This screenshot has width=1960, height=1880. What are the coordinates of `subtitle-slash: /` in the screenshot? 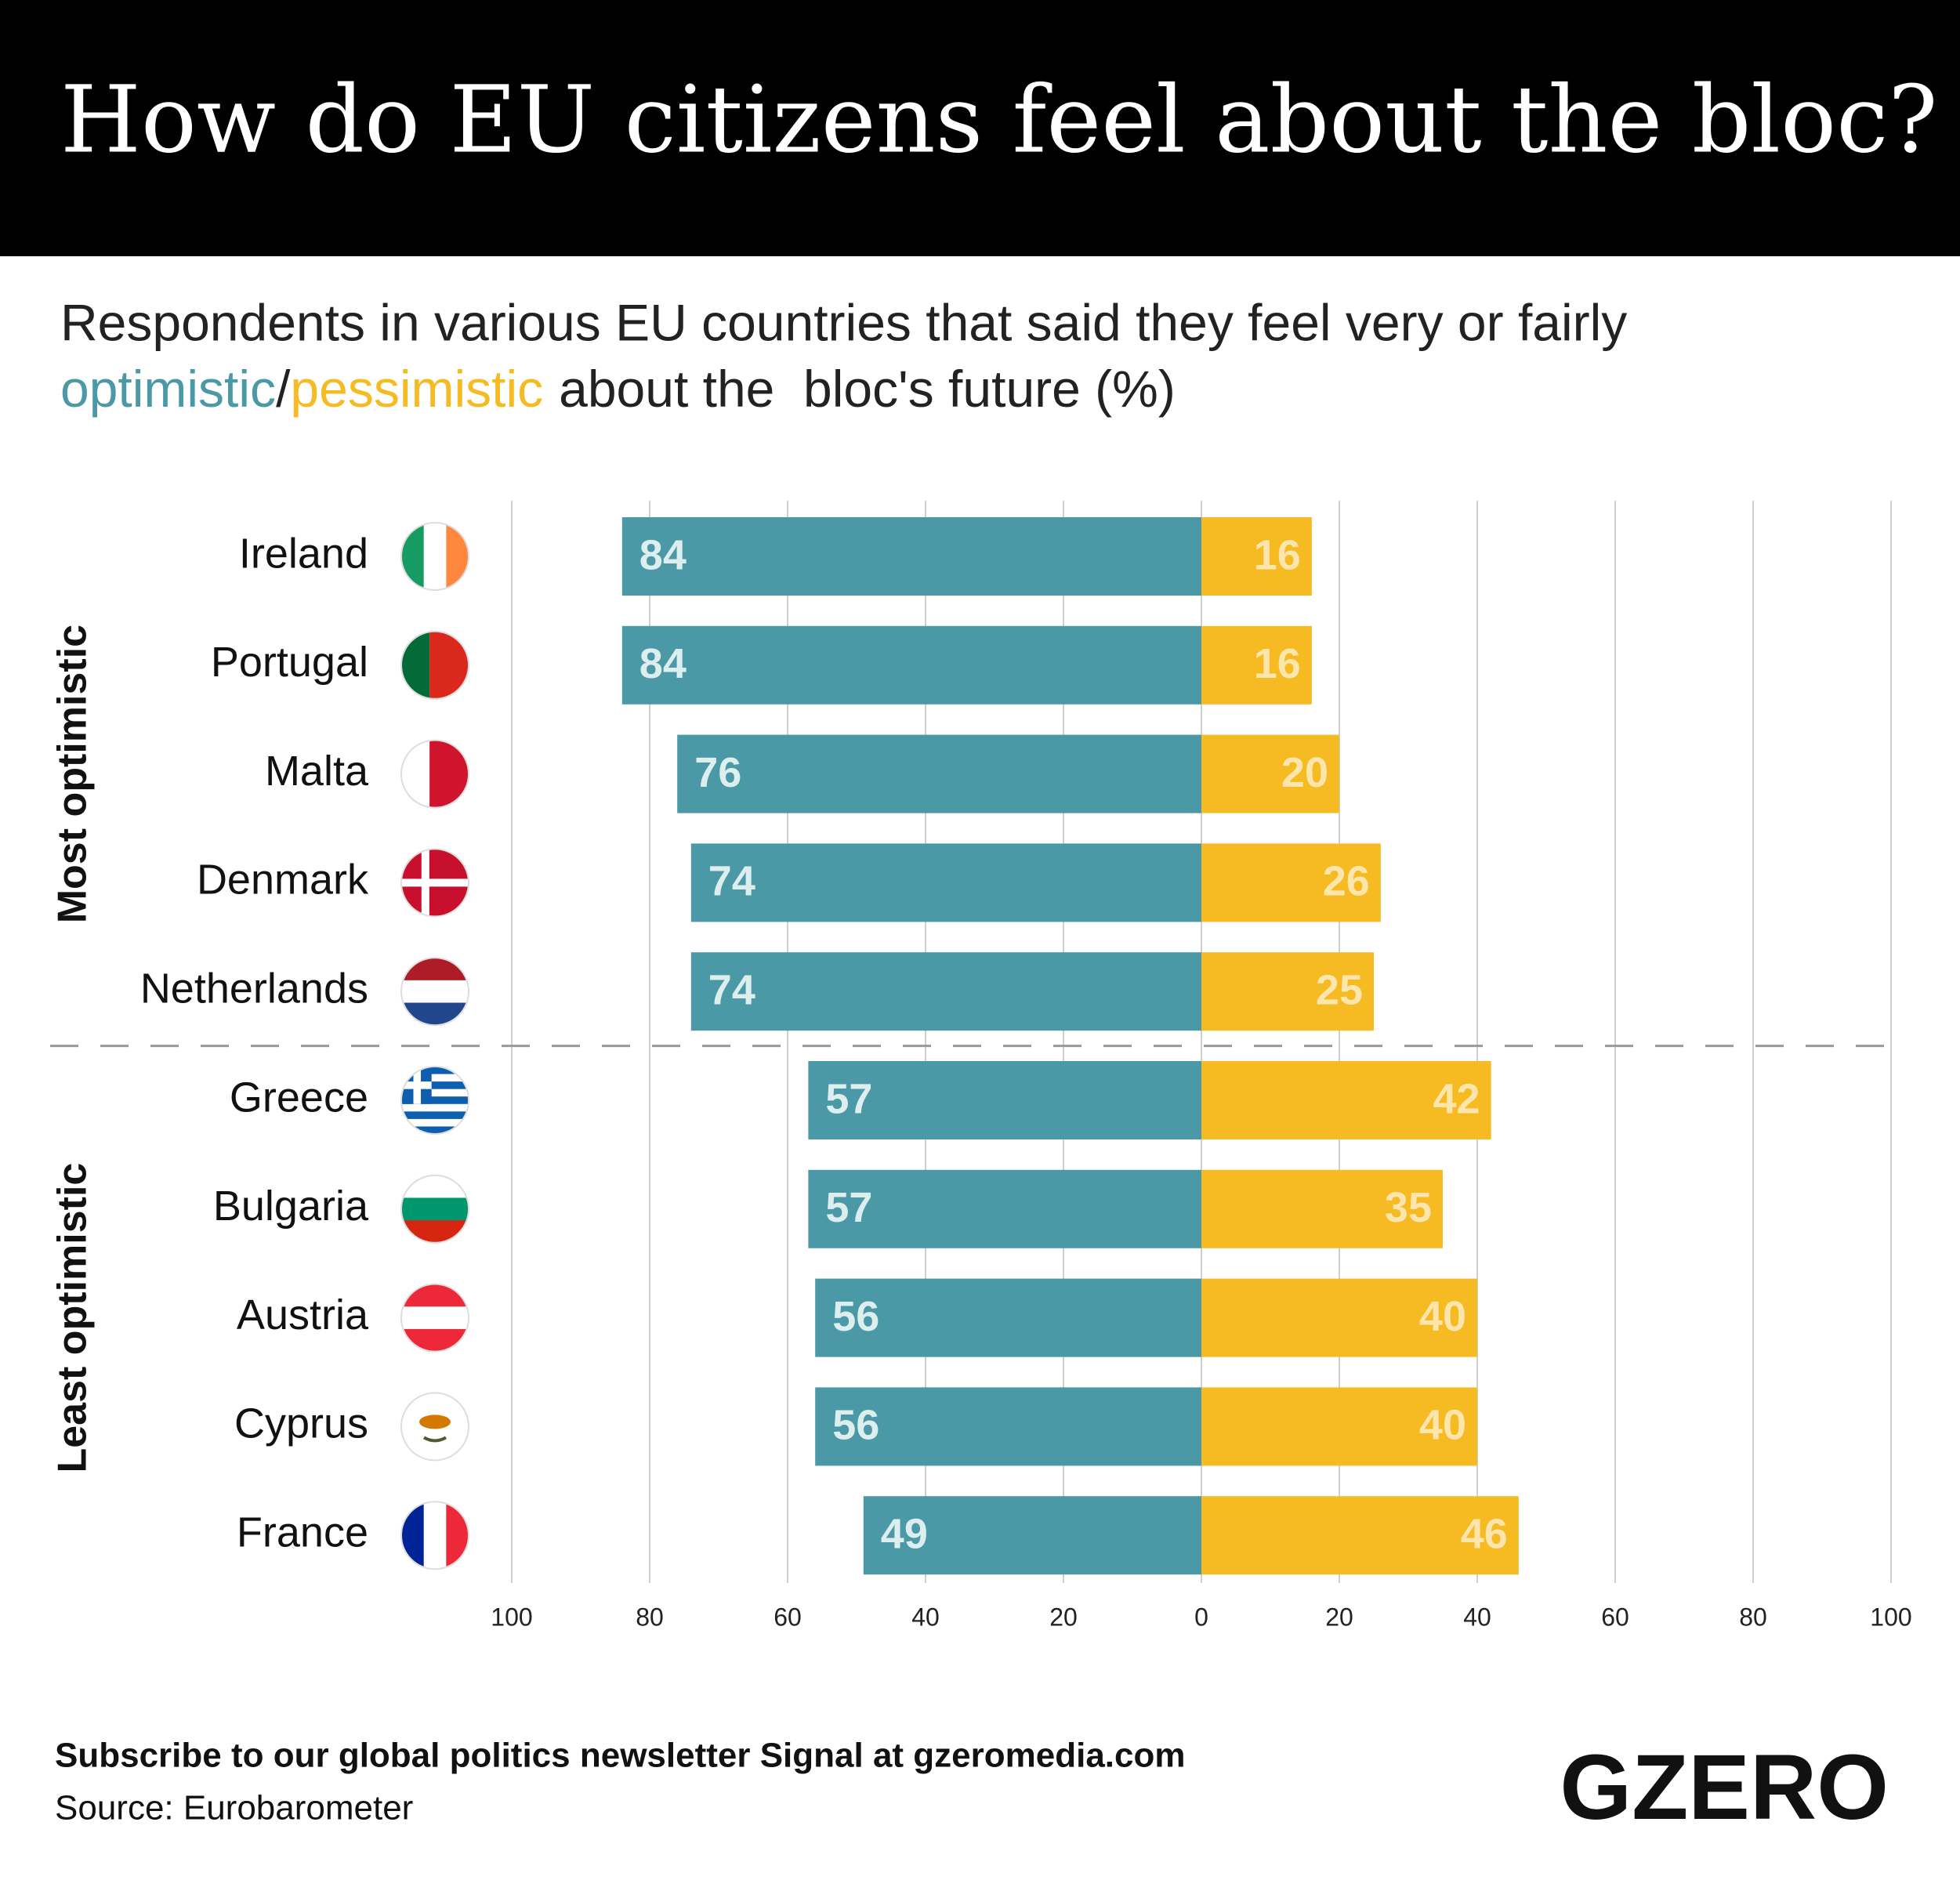 It's located at (283, 389).